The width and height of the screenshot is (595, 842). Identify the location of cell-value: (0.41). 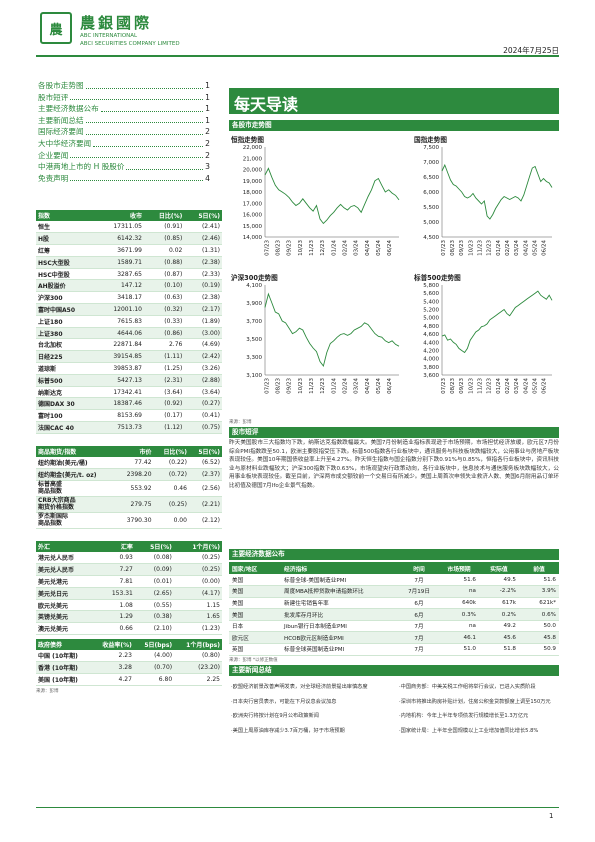
(203, 416).